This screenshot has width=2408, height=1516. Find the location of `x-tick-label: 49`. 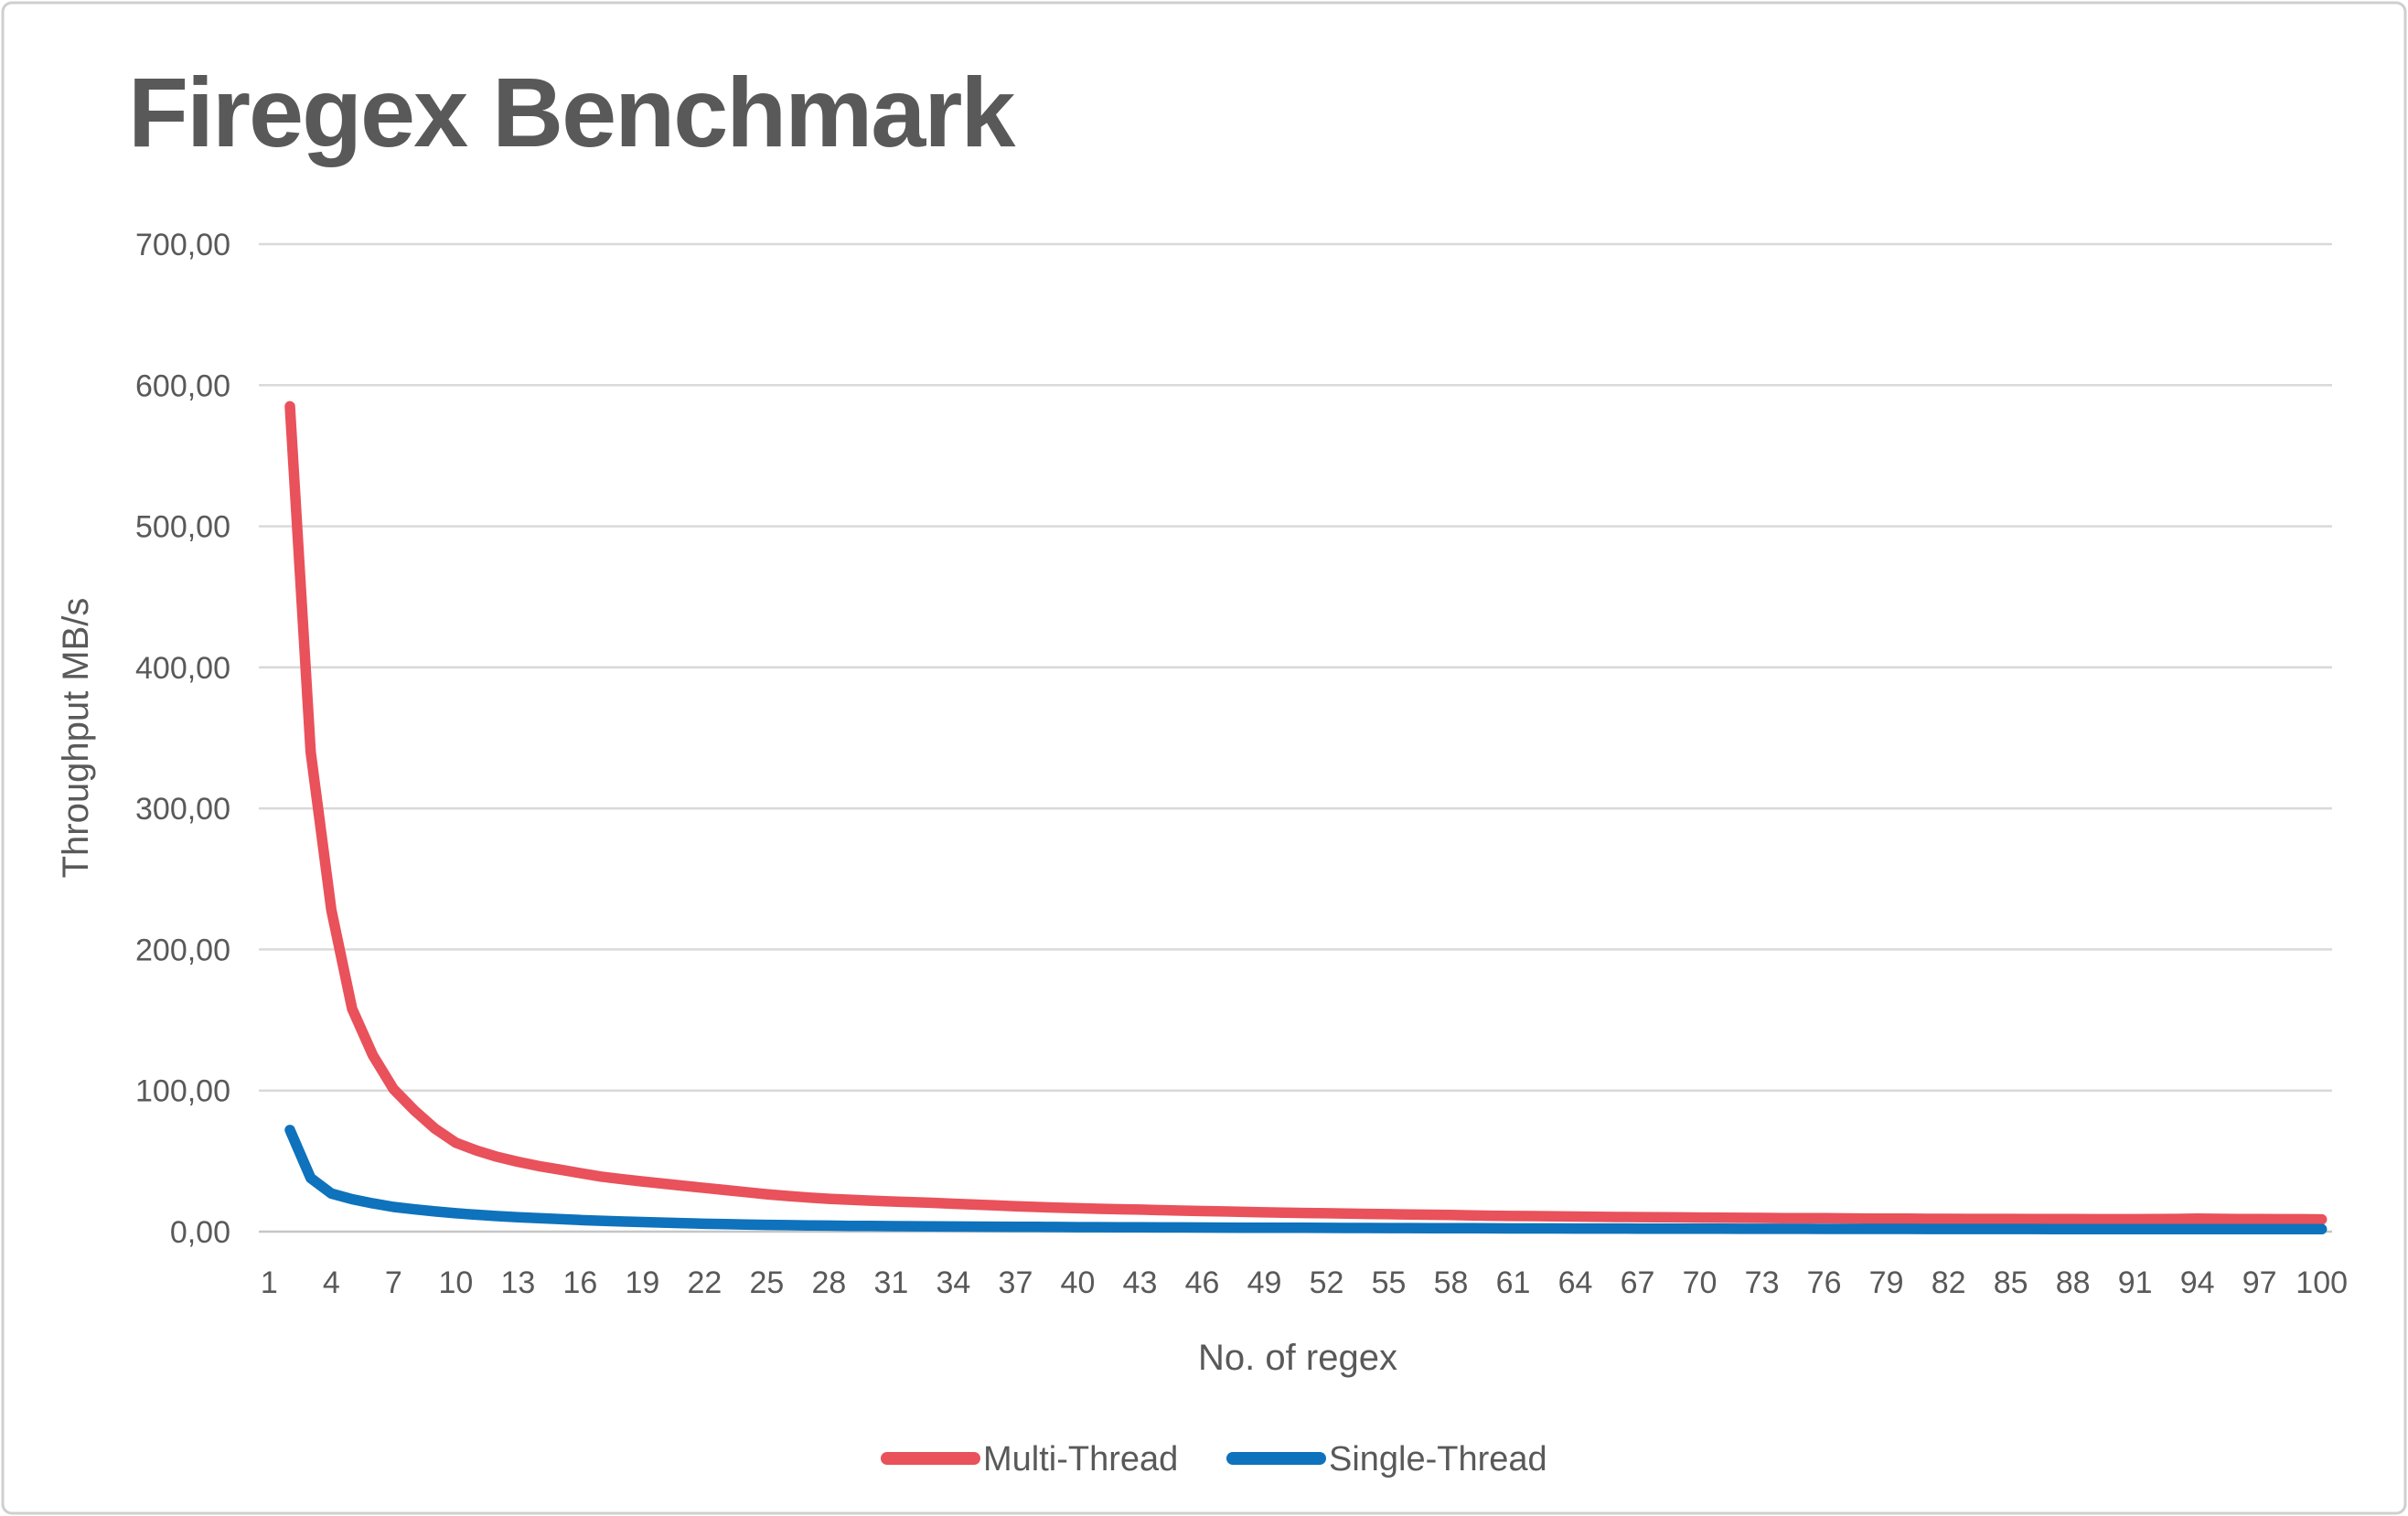

x-tick-label: 49 is located at coordinates (1264, 1282).